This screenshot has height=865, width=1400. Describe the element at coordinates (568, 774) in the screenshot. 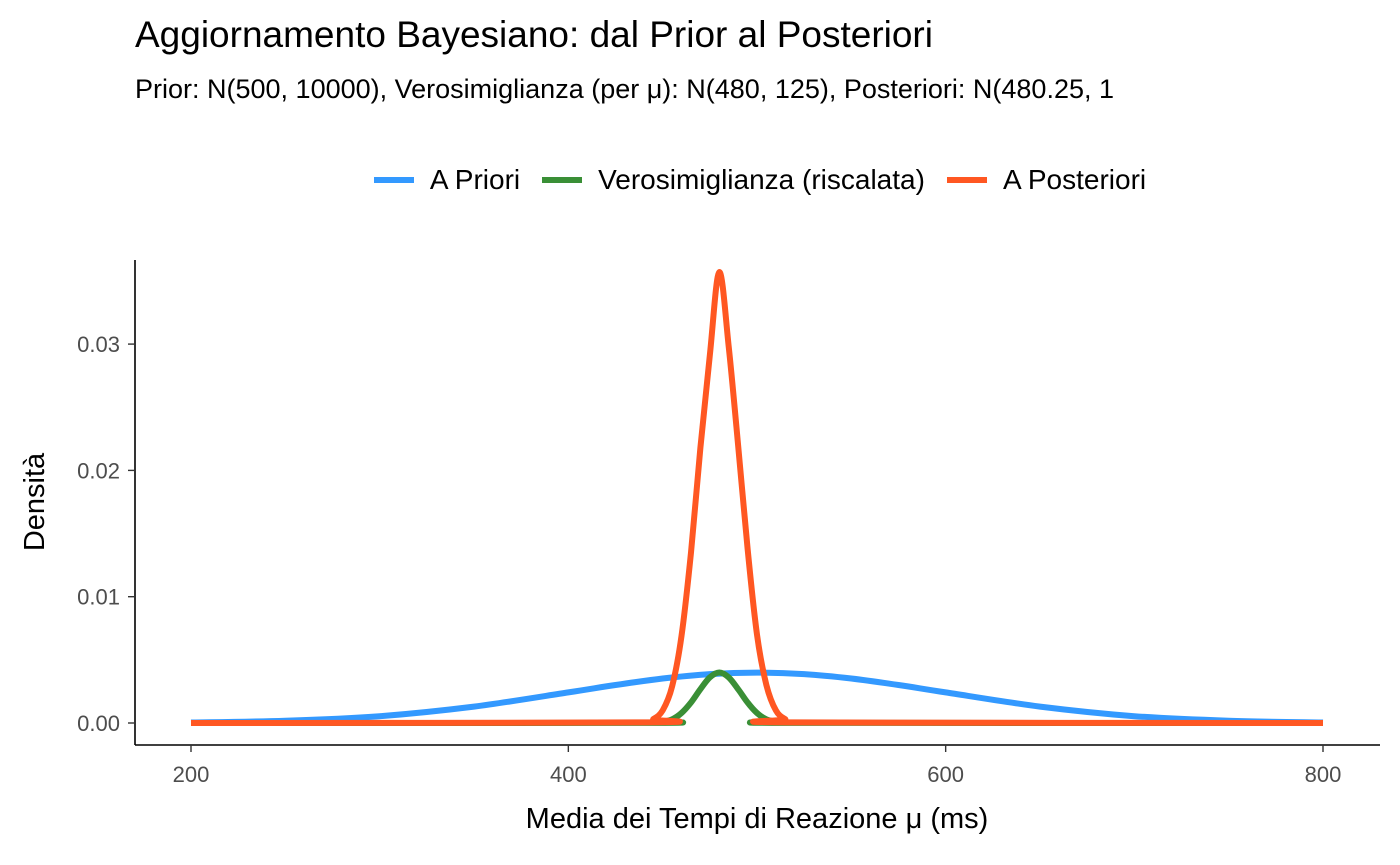

I see `x-tick-label: 400` at that location.